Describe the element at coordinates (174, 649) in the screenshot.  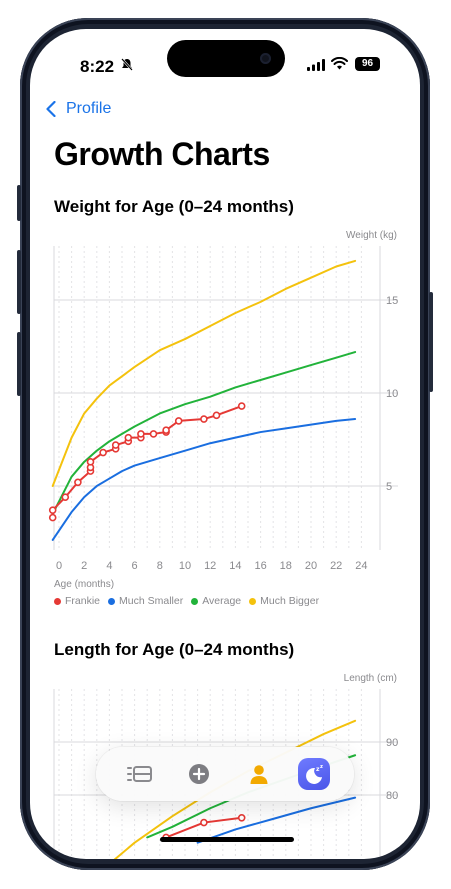
I see `length-chart-title: Length for Age (0–24 months)` at that location.